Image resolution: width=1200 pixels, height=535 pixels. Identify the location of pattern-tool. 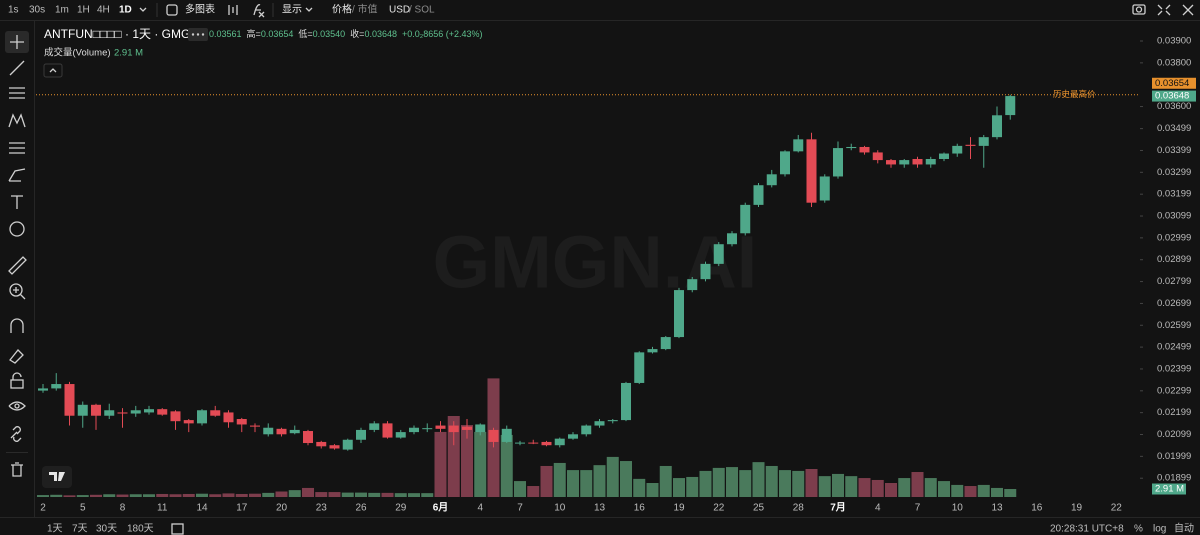
(17, 120).